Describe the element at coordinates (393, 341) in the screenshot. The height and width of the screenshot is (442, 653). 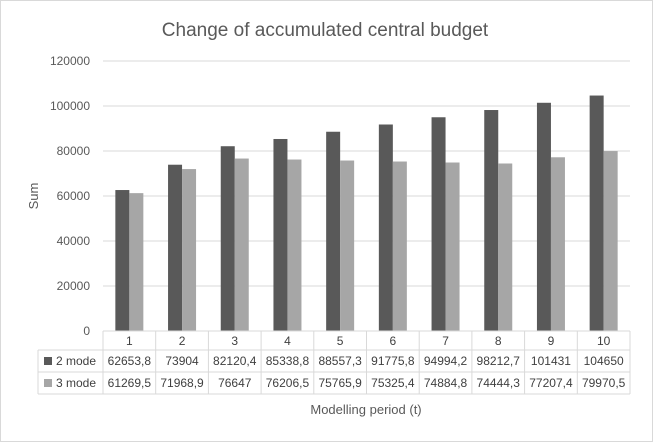
I see `x-category-label: 6` at that location.